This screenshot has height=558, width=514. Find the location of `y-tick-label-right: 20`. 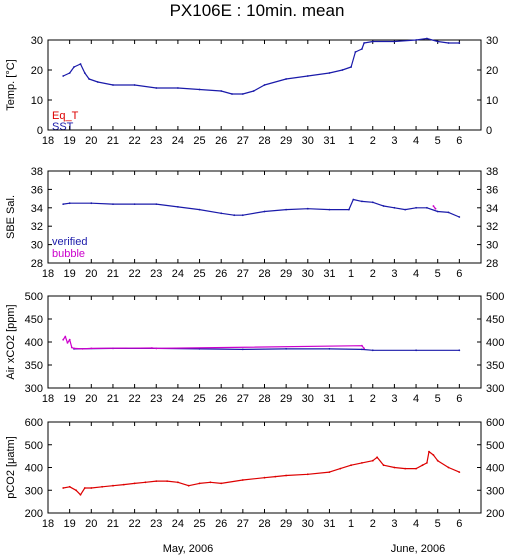

y-tick-label-right: 20 is located at coordinates (492, 71).